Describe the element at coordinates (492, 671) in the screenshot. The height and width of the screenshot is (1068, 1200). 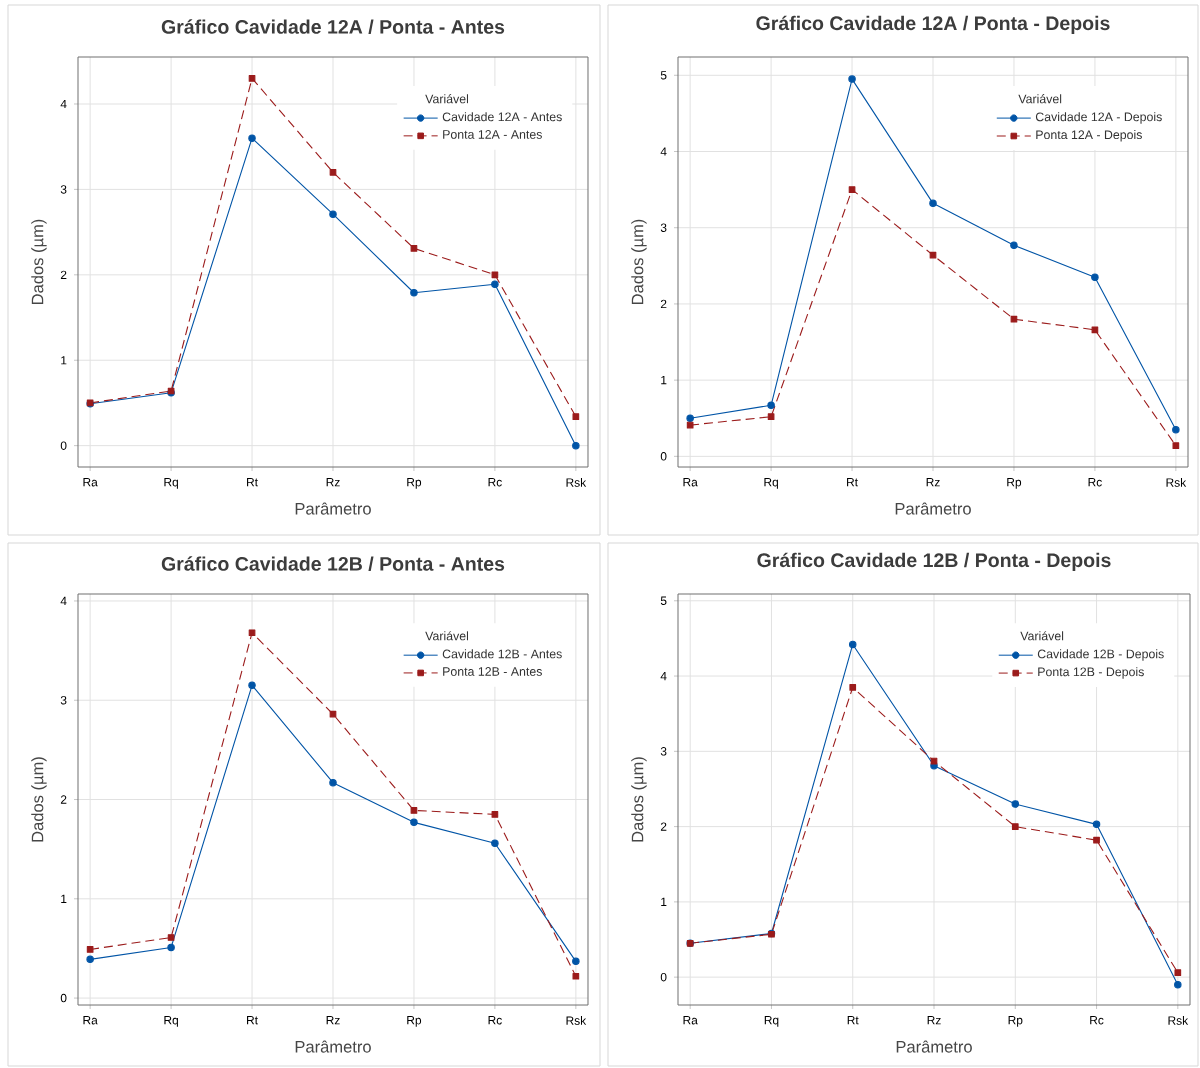
I see `legend-label: Ponta 12B - Antes` at that location.